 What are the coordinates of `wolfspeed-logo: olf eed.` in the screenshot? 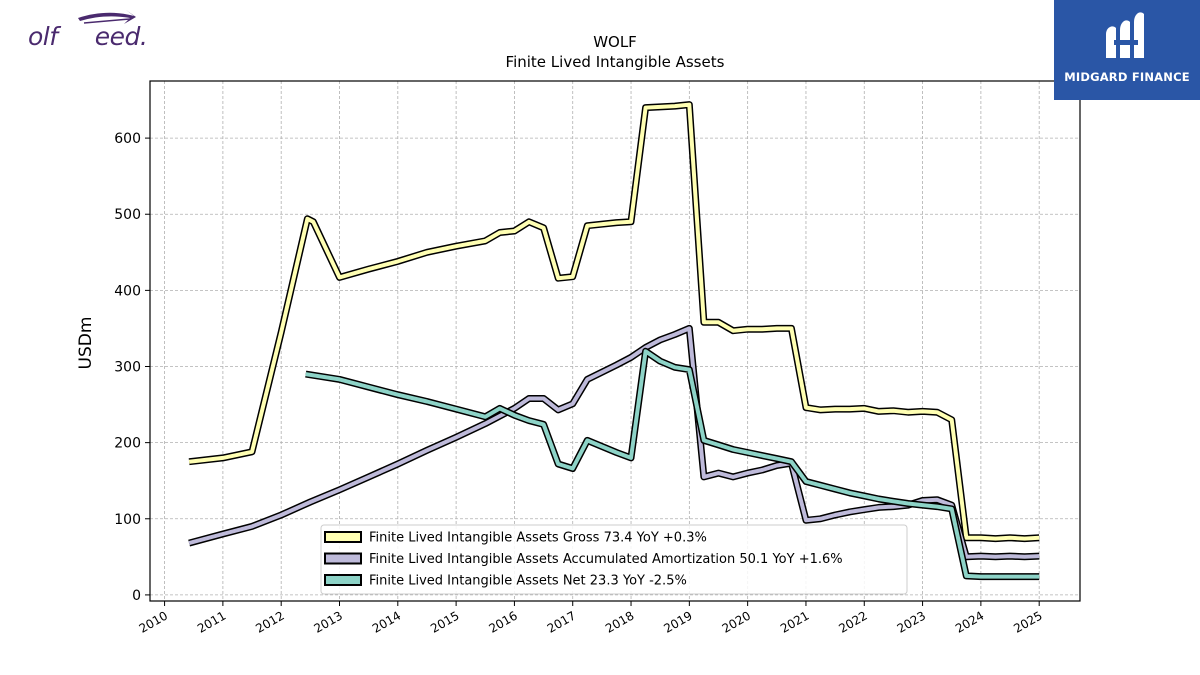 It's located at (91, 28).